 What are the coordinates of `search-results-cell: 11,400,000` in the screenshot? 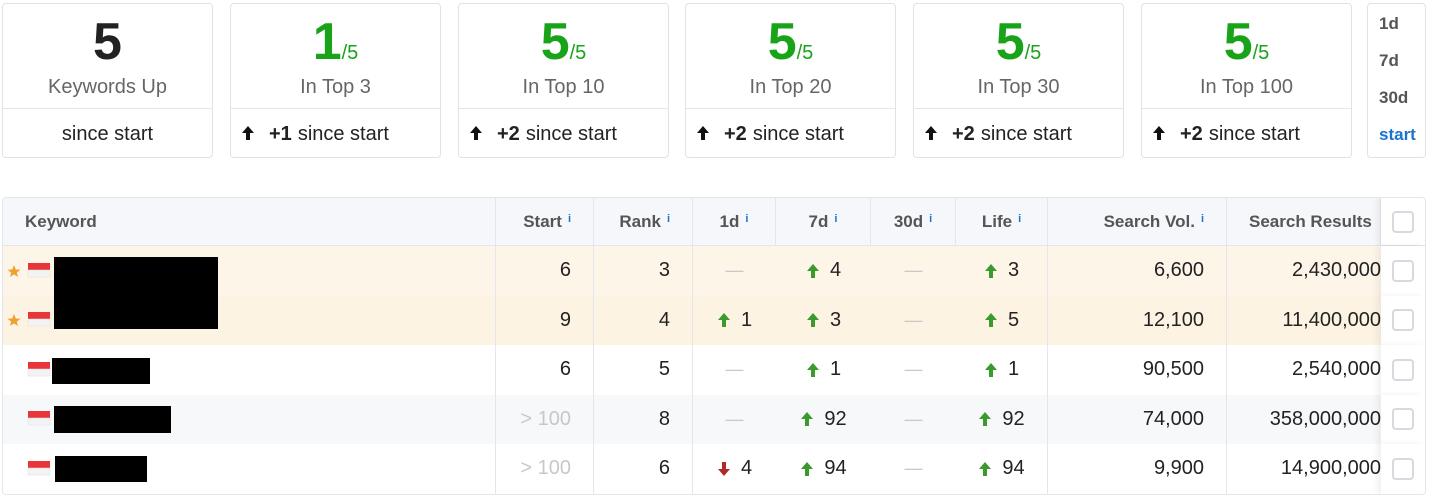 It's located at (1331, 319).